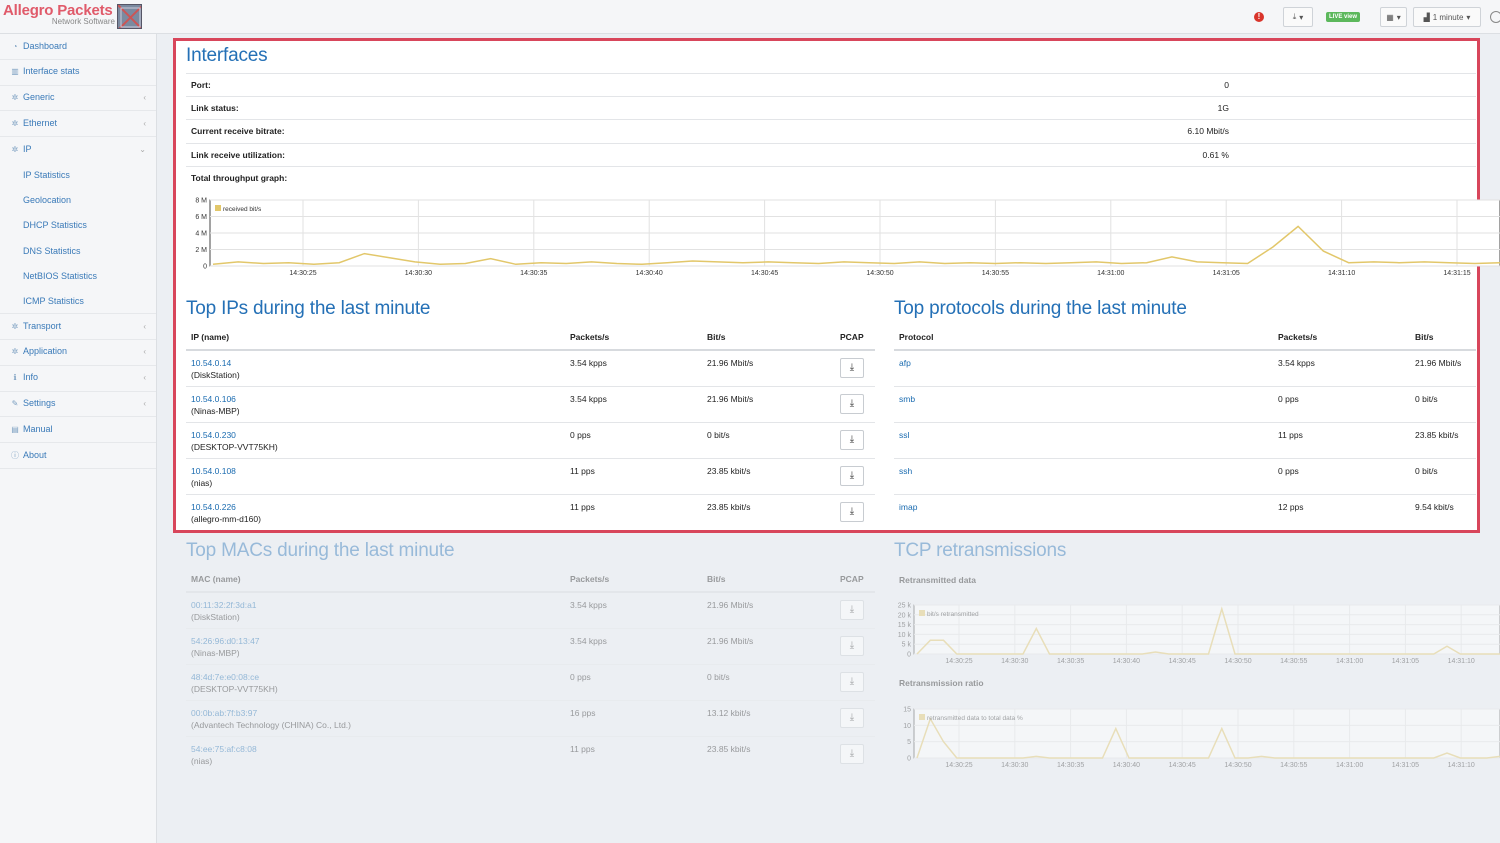 This screenshot has height=843, width=1500. What do you see at coordinates (218, 208) in the screenshot?
I see `legend-swatch` at bounding box center [218, 208].